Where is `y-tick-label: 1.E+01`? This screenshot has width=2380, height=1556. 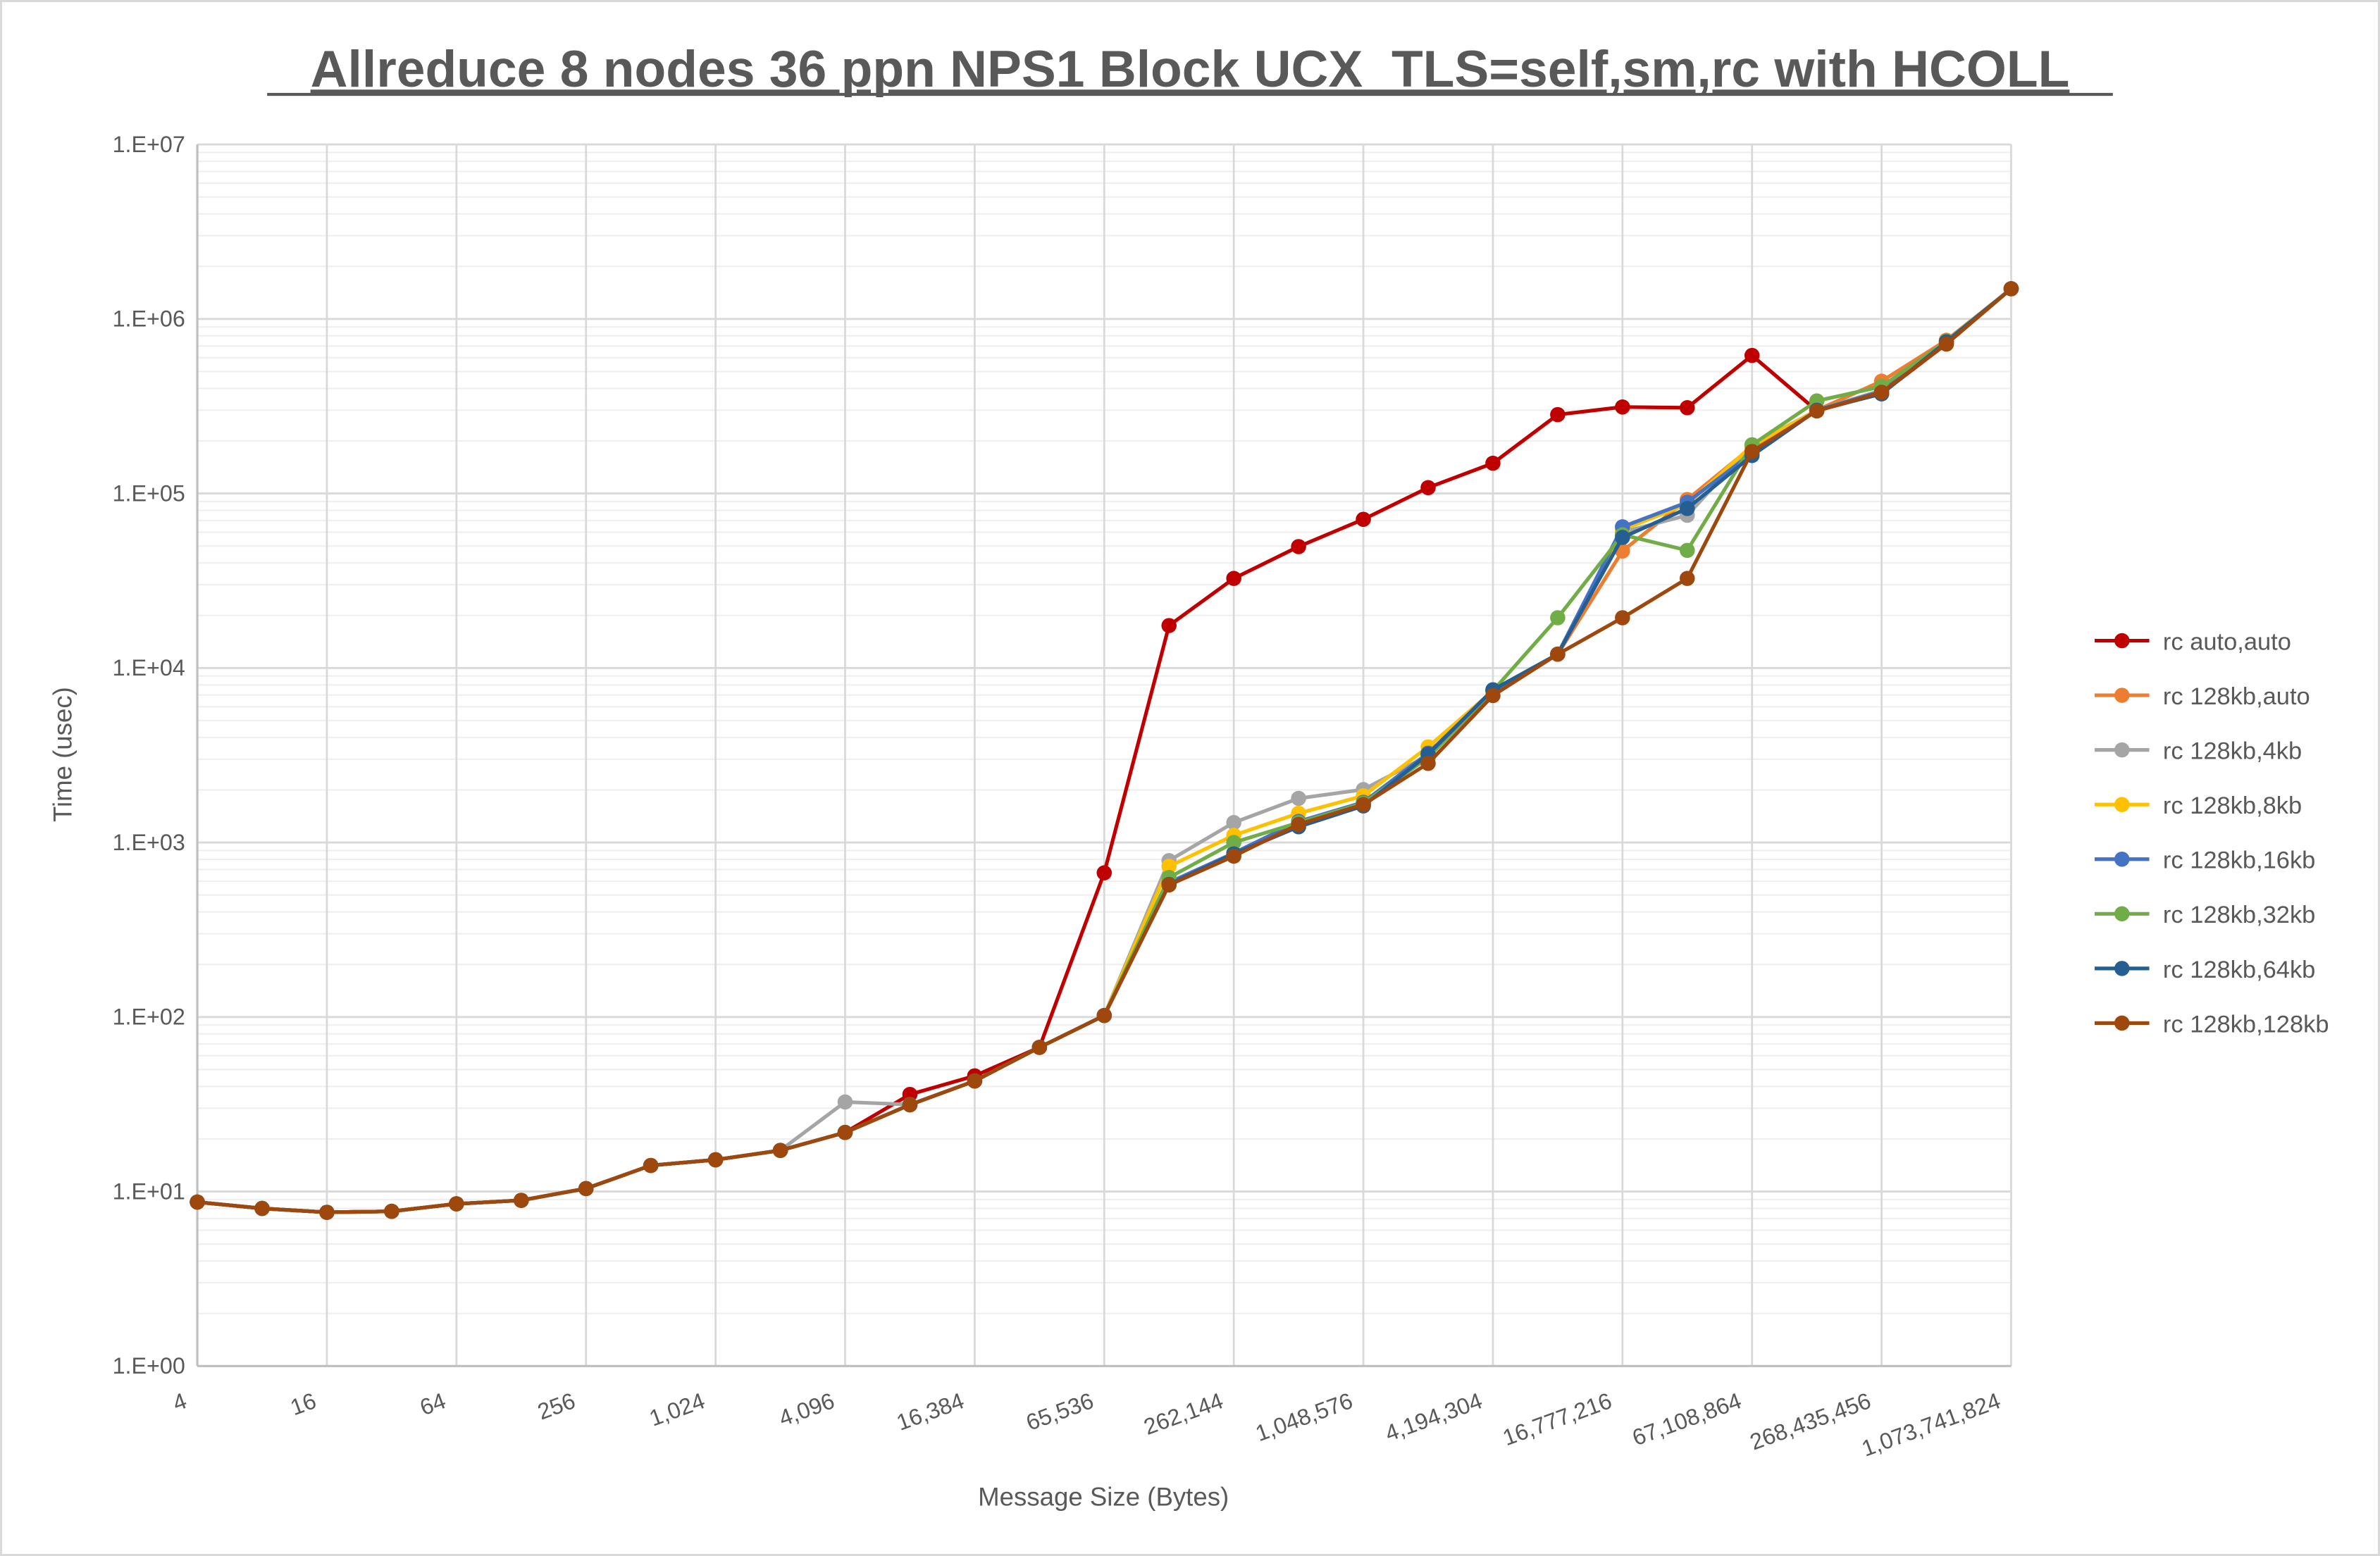
y-tick-label: 1.E+01 is located at coordinates (149, 1191).